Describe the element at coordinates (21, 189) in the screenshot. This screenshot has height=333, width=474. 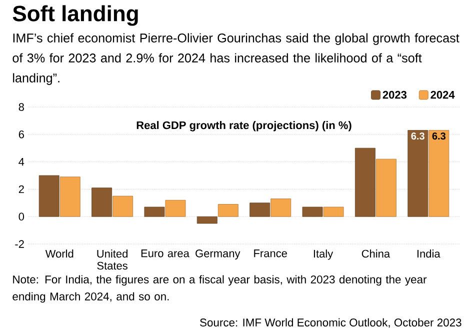
I see `y-tick-label: 2` at that location.